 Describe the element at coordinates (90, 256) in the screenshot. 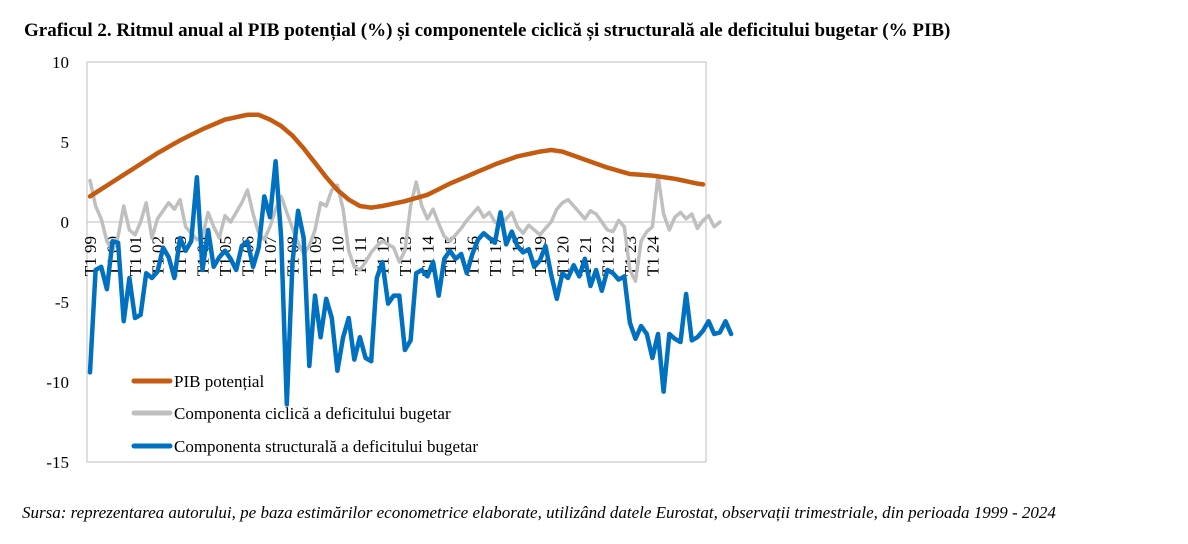

I see `x-tick-label: T1 99` at that location.